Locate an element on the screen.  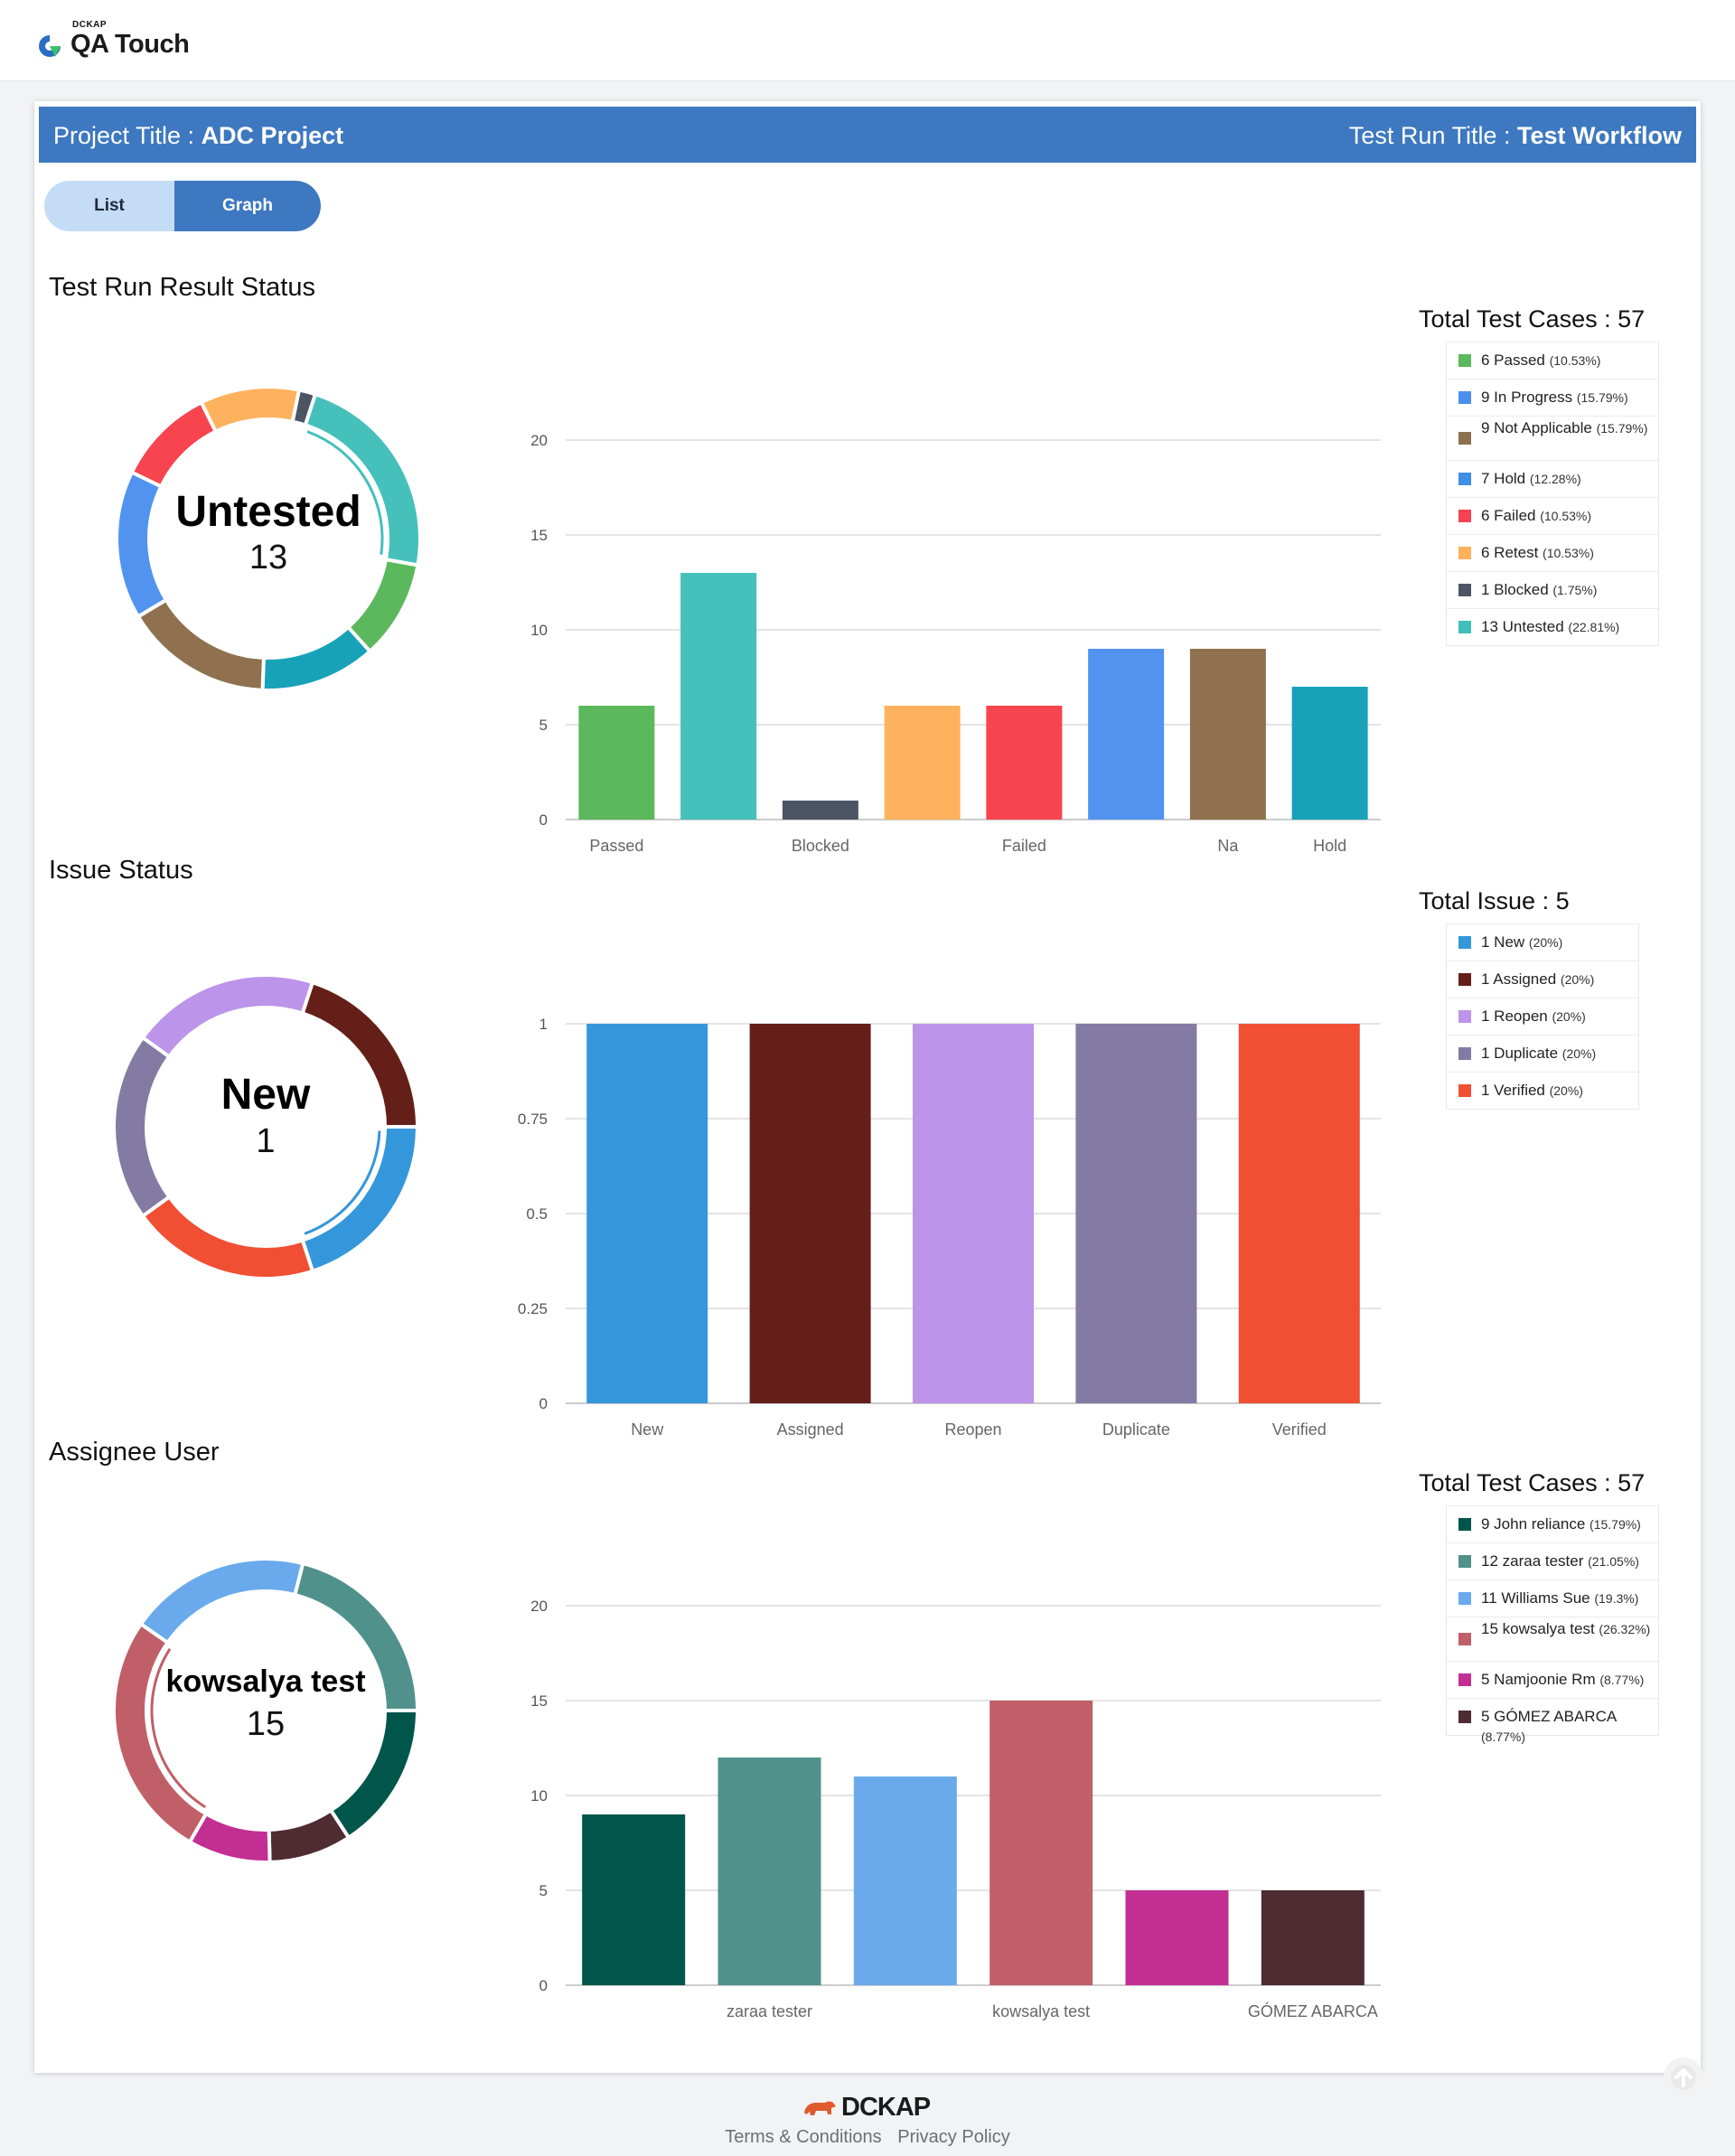
bar-in-progress is located at coordinates (1127, 734).